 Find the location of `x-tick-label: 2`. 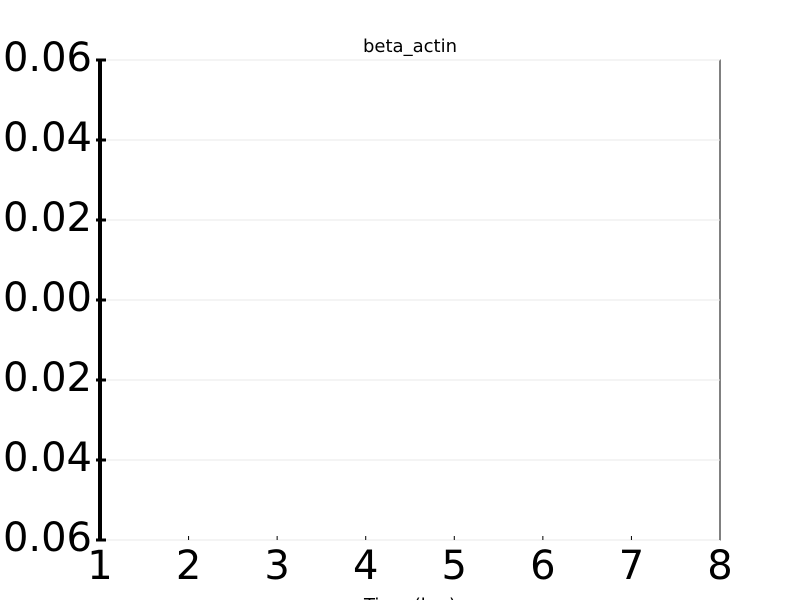

x-tick-label: 2 is located at coordinates (188, 566).